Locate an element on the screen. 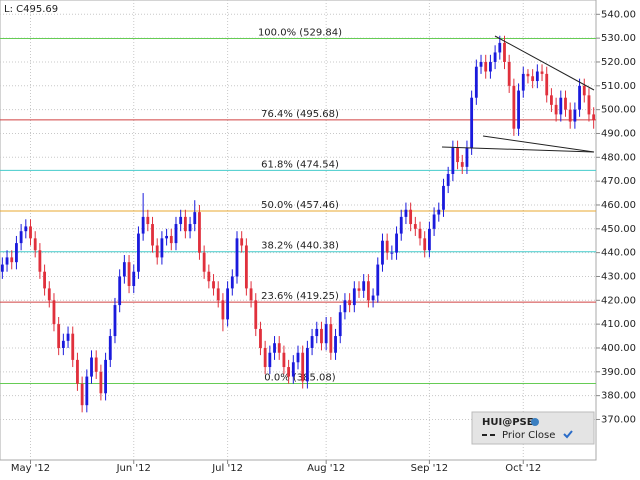 This screenshot has width=640, height=480. y-tick-label: 510.00 is located at coordinates (618, 86).